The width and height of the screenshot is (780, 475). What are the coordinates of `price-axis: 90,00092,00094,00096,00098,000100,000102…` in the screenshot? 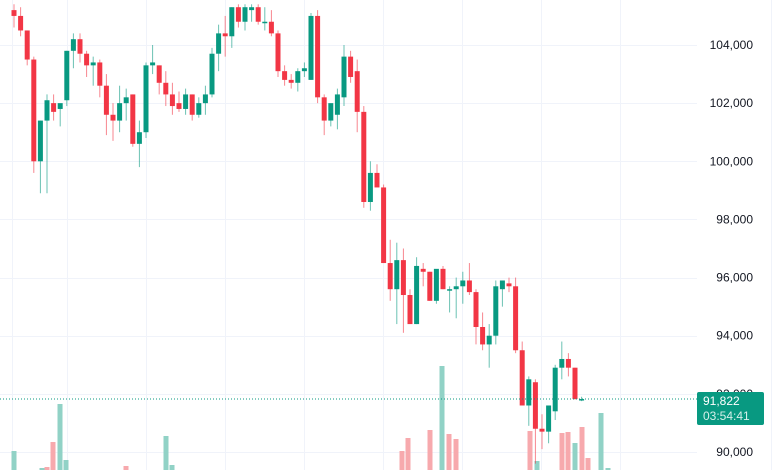 It's located at (732, 248).